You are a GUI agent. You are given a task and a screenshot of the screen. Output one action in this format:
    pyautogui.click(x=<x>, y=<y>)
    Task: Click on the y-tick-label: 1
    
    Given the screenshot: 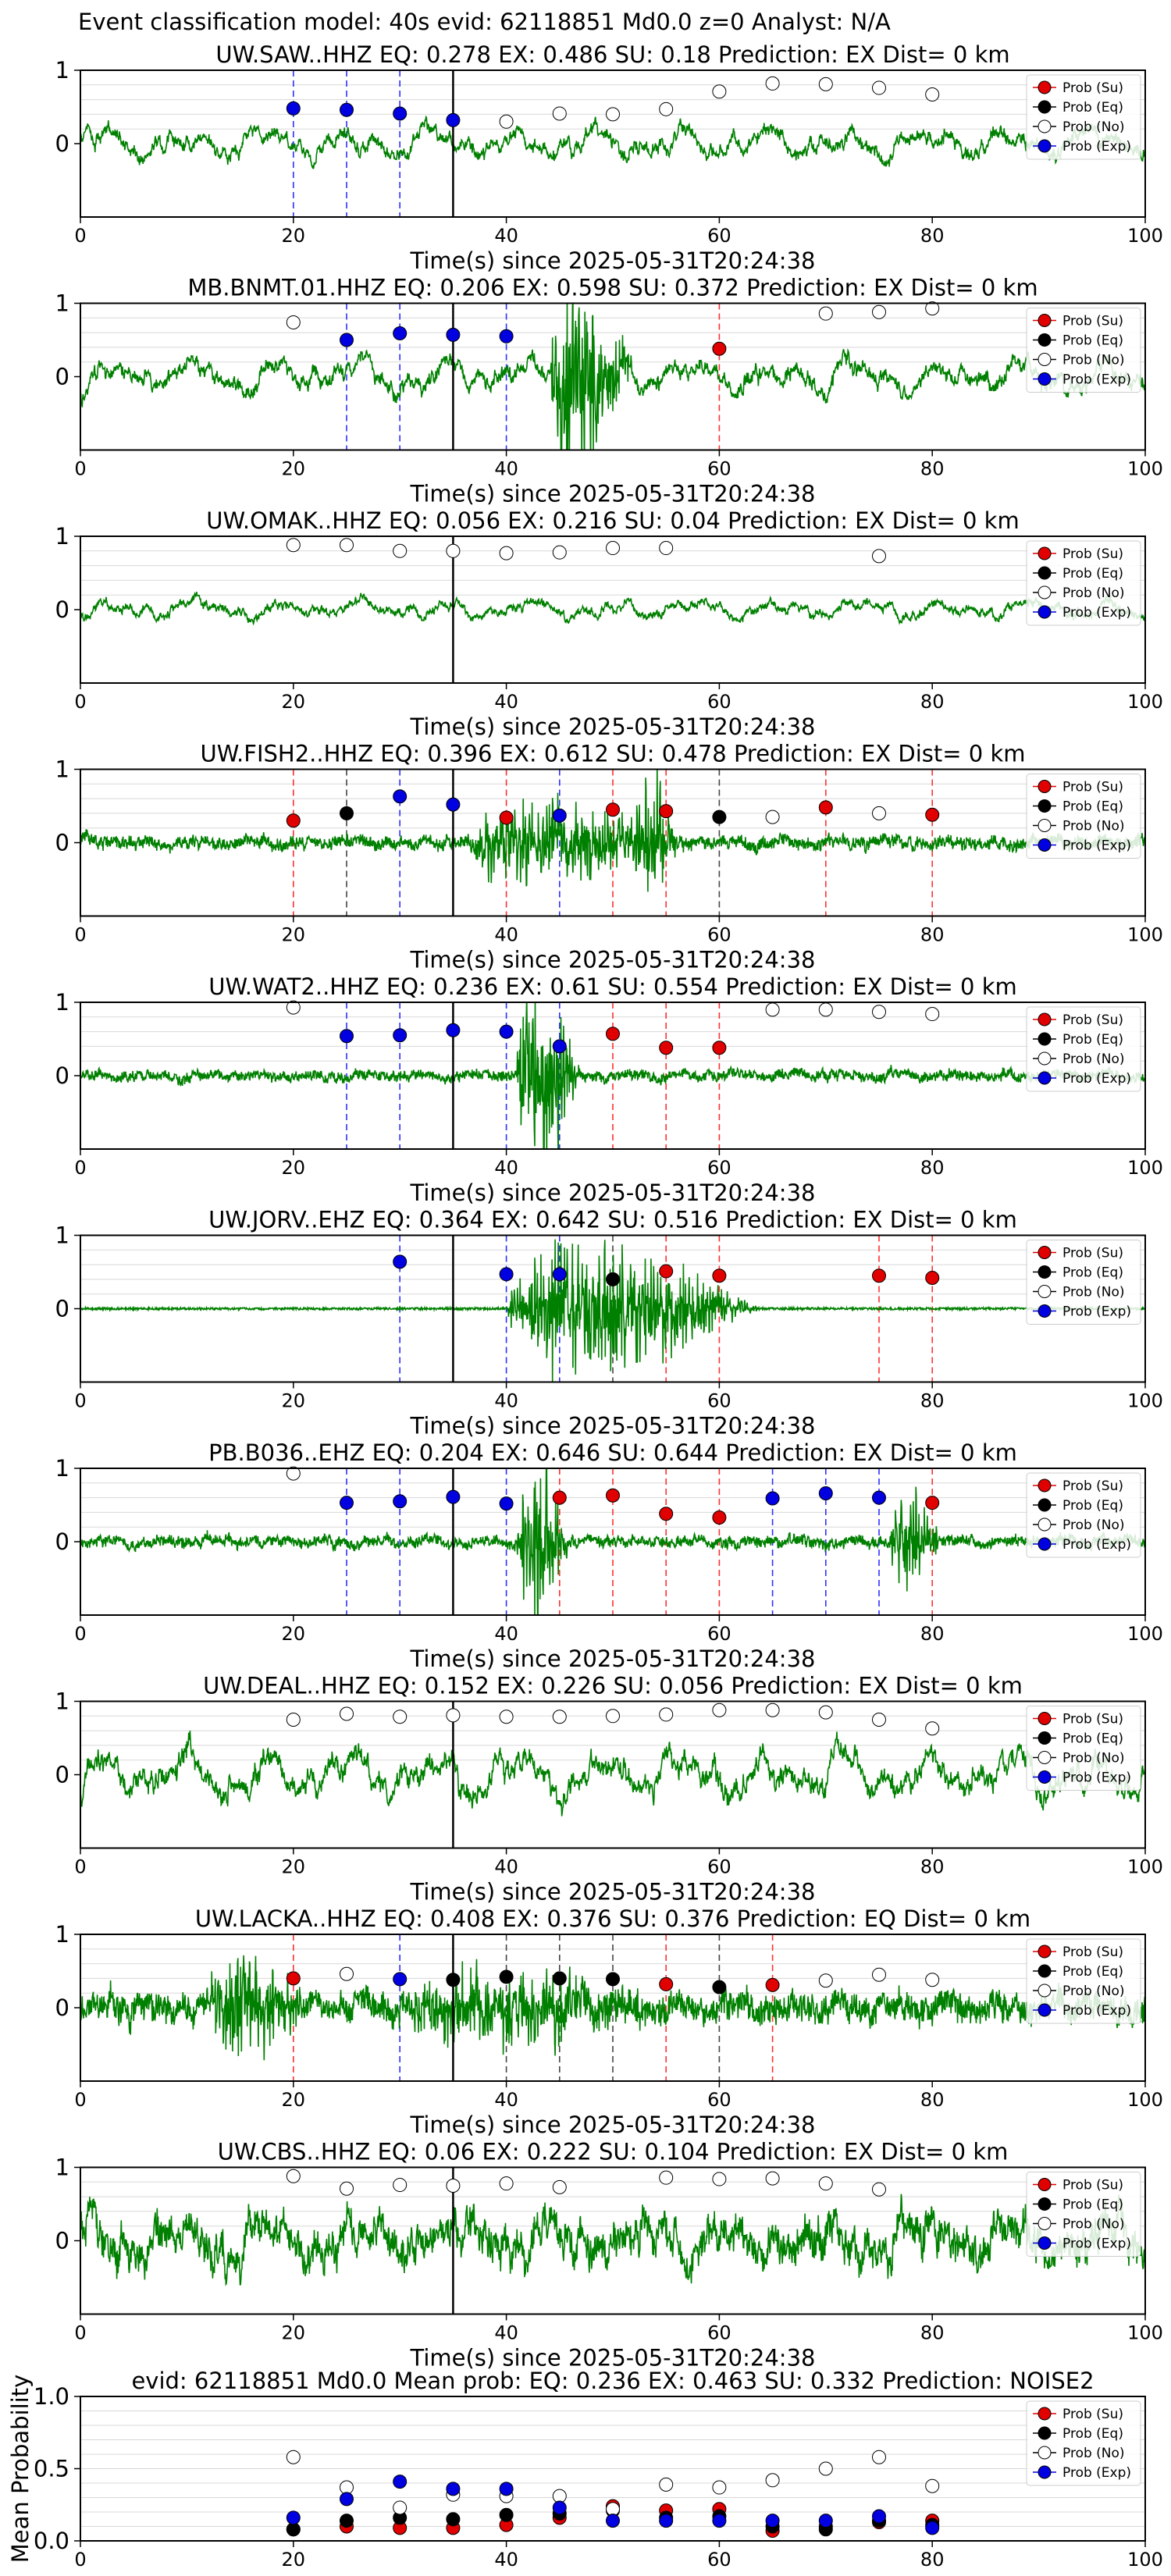 What is the action you would take?
    pyautogui.click(x=62, y=1468)
    